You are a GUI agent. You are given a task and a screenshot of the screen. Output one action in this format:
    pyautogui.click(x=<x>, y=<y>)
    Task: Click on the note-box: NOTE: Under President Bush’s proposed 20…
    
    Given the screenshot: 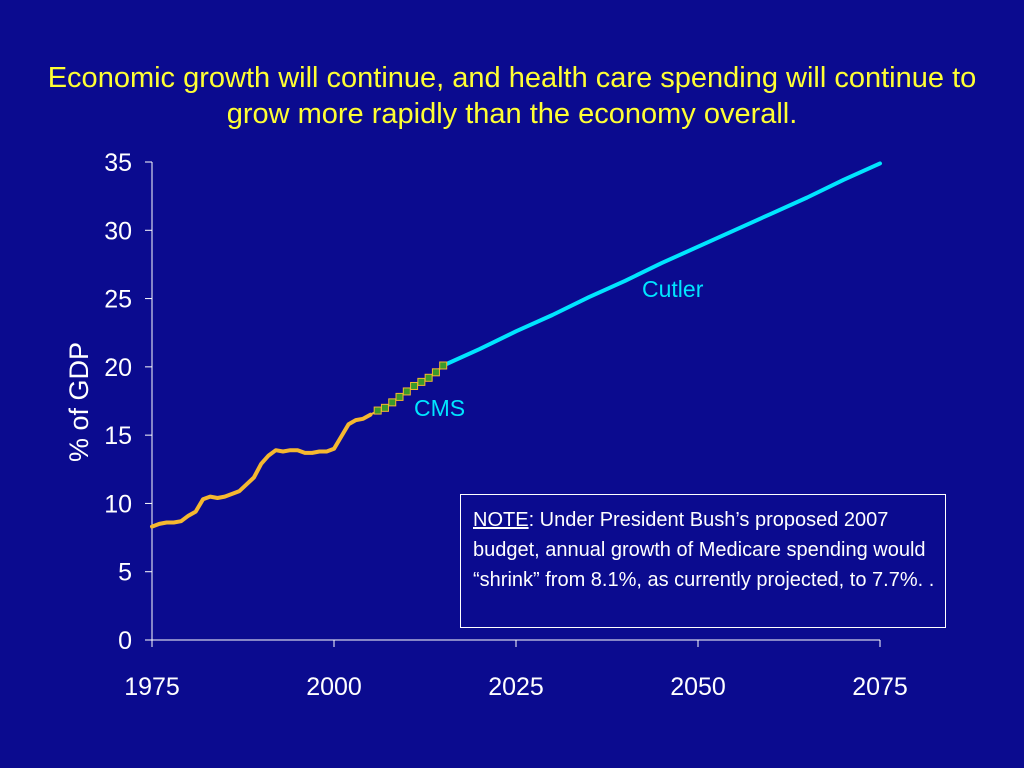 What is the action you would take?
    pyautogui.click(x=703, y=561)
    